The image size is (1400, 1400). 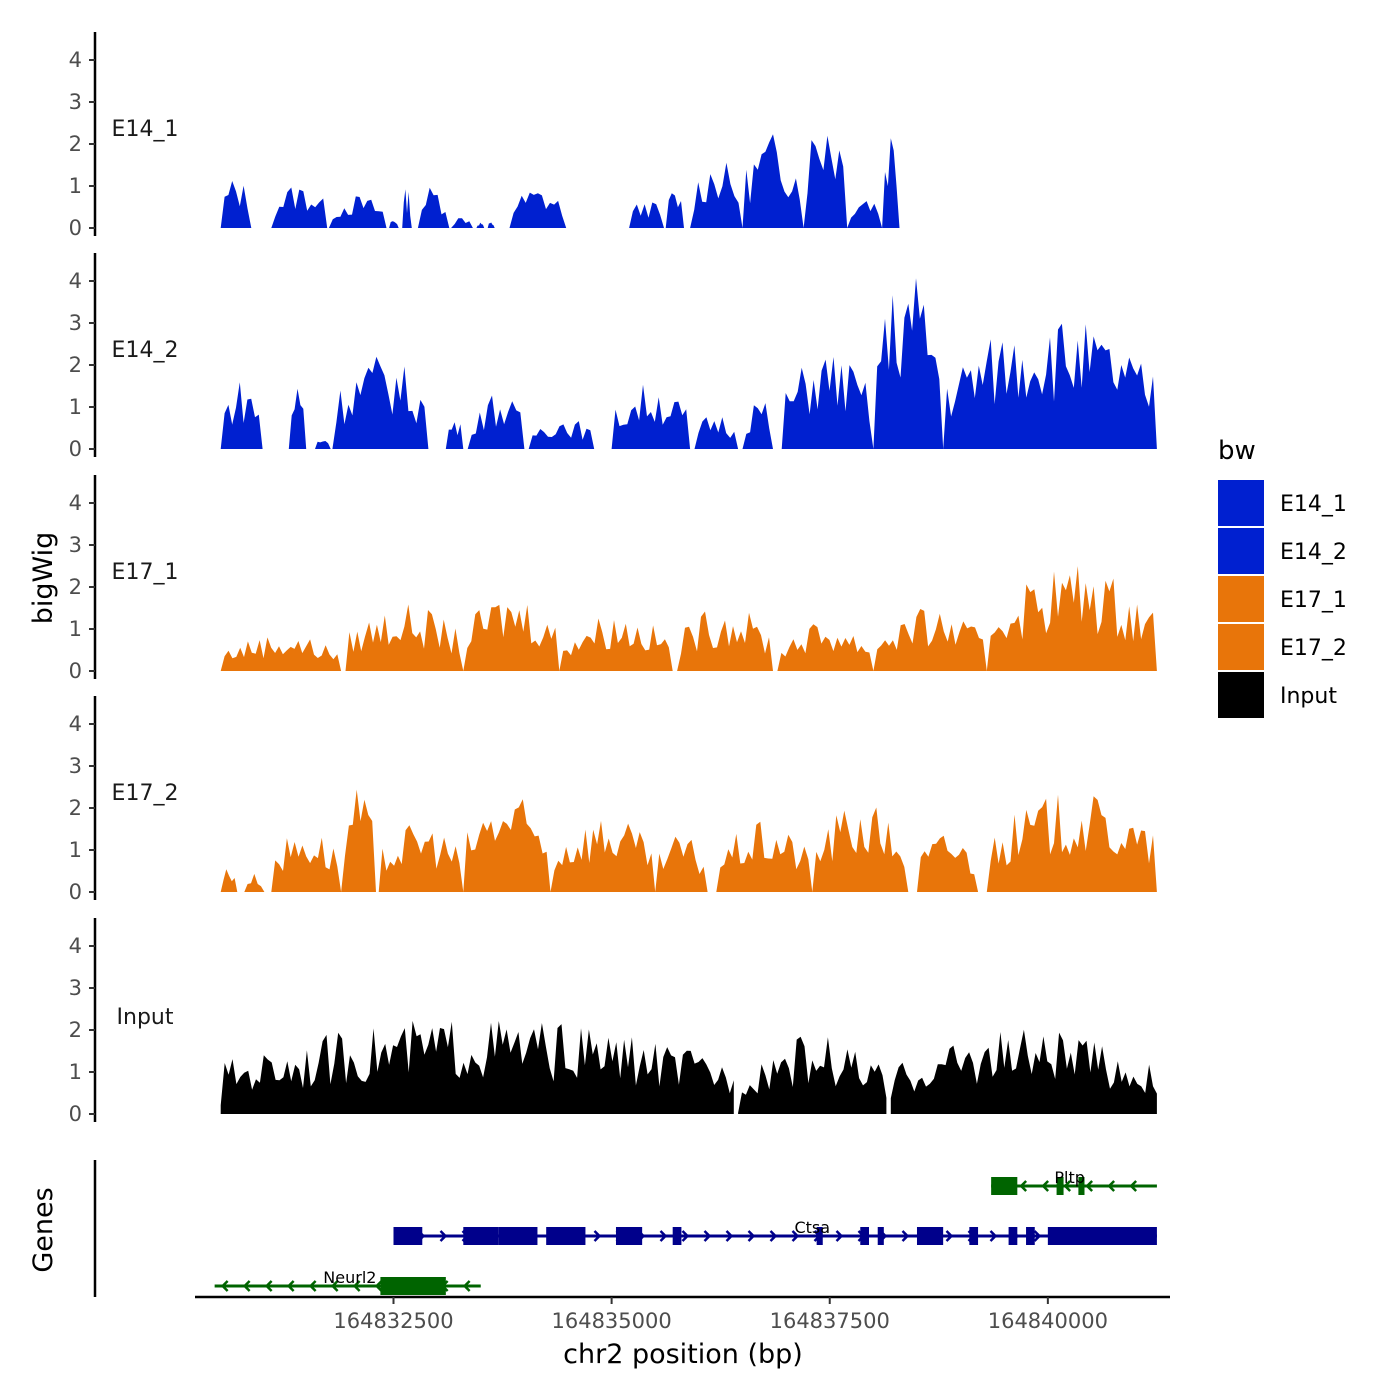 I want to click on gene-label: Pltp, so click(x=1069, y=1177).